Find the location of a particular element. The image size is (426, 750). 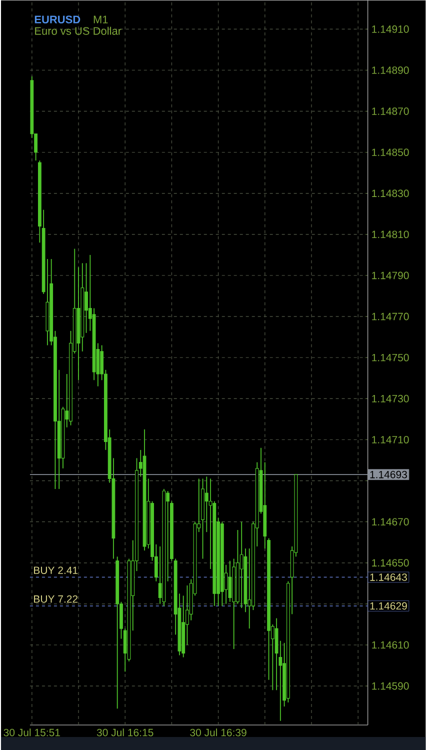

annotation: BUY 7.22 is located at coordinates (56, 599).